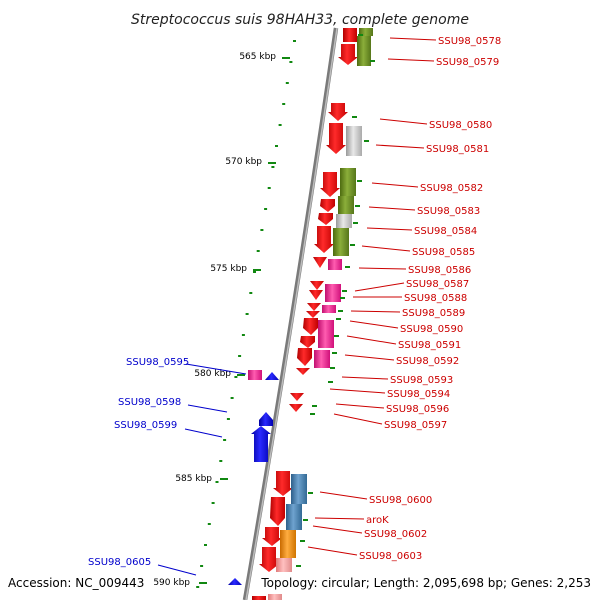  What do you see at coordinates (427, 361) in the screenshot?
I see `gene-label: SSU98_0592` at bounding box center [427, 361].